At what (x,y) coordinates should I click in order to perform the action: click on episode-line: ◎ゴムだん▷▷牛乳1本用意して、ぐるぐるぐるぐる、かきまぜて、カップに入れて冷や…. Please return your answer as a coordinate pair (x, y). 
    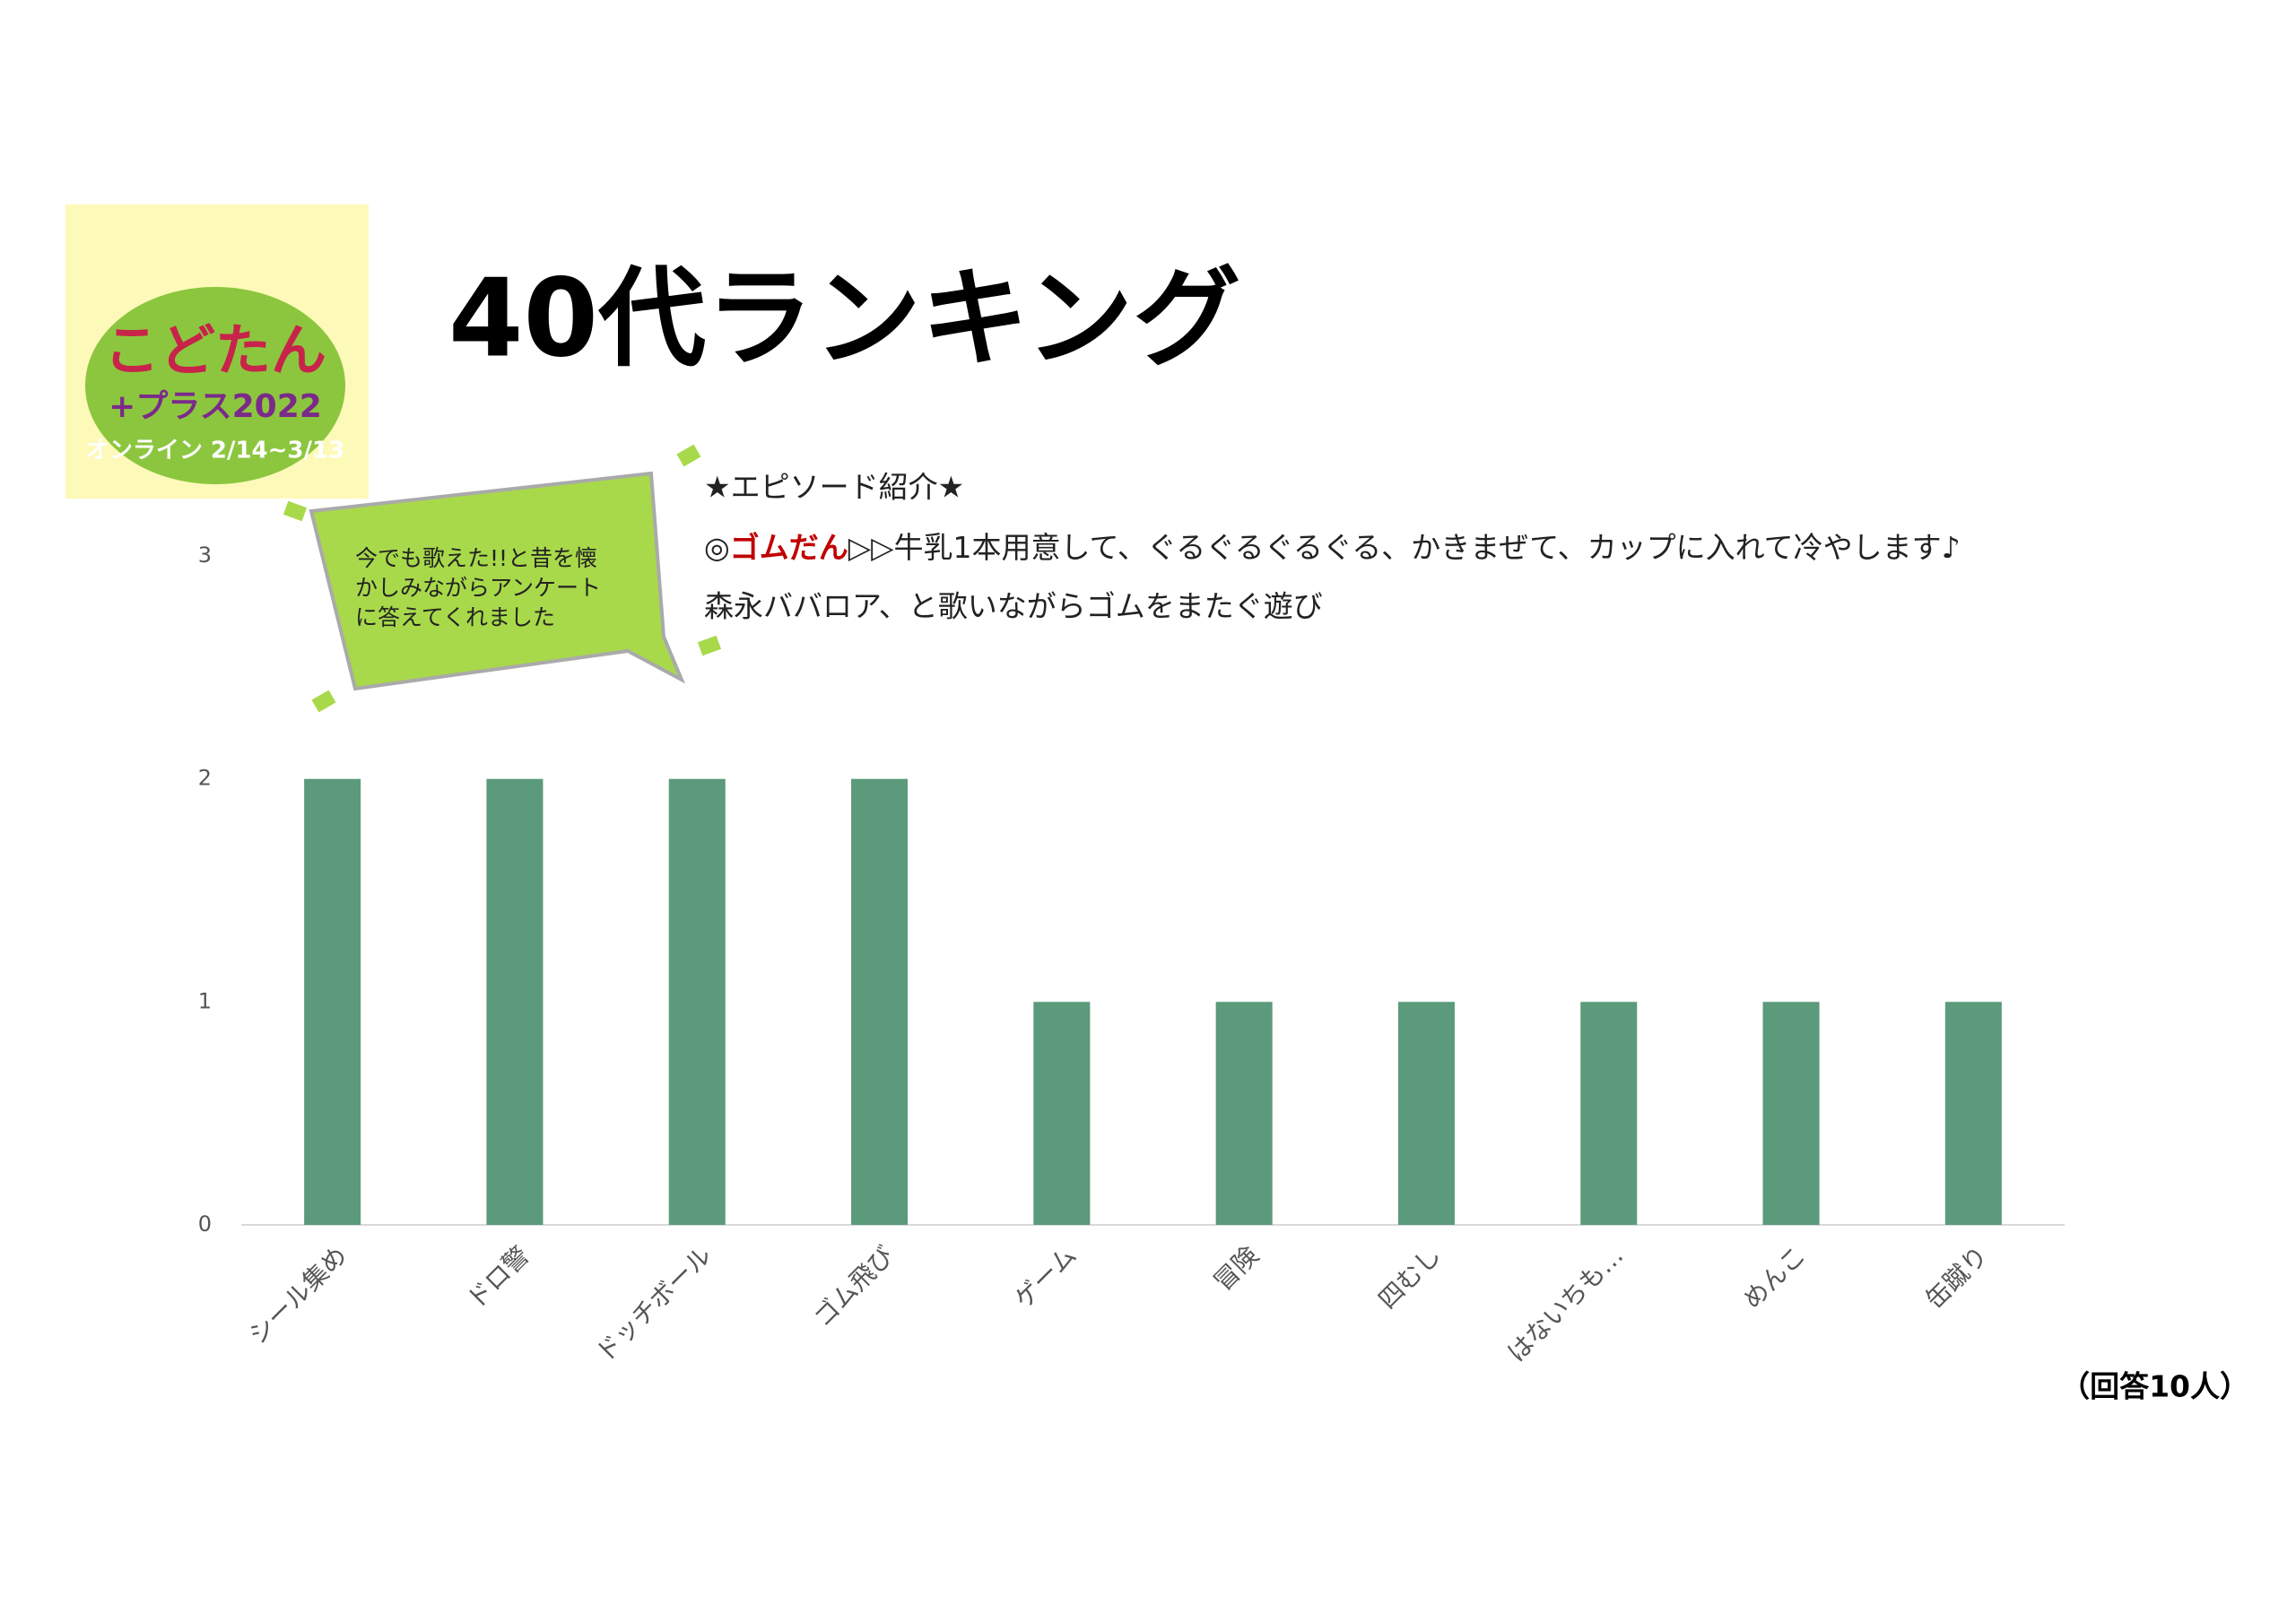
    Looking at the image, I should click on (1332, 547).